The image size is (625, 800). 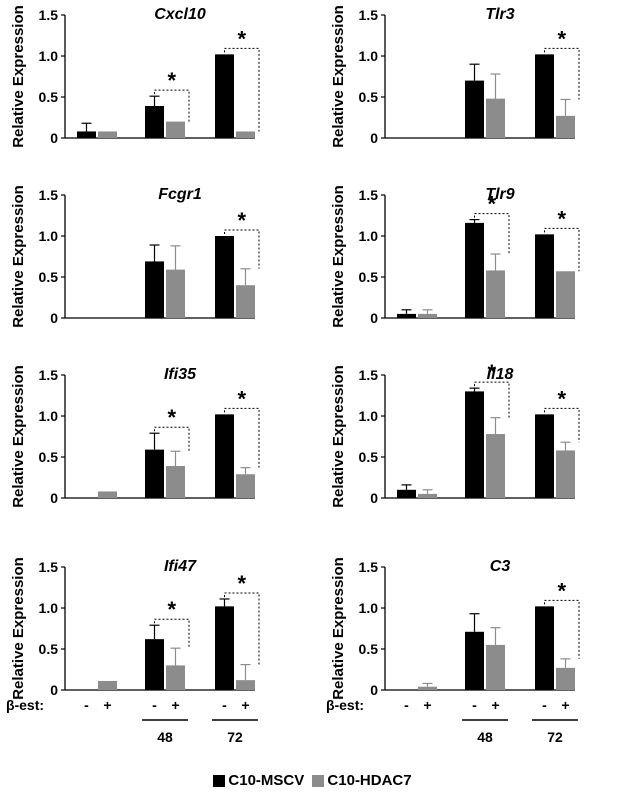 I want to click on legend-label-mscv: C10-MSCV, so click(x=266, y=780).